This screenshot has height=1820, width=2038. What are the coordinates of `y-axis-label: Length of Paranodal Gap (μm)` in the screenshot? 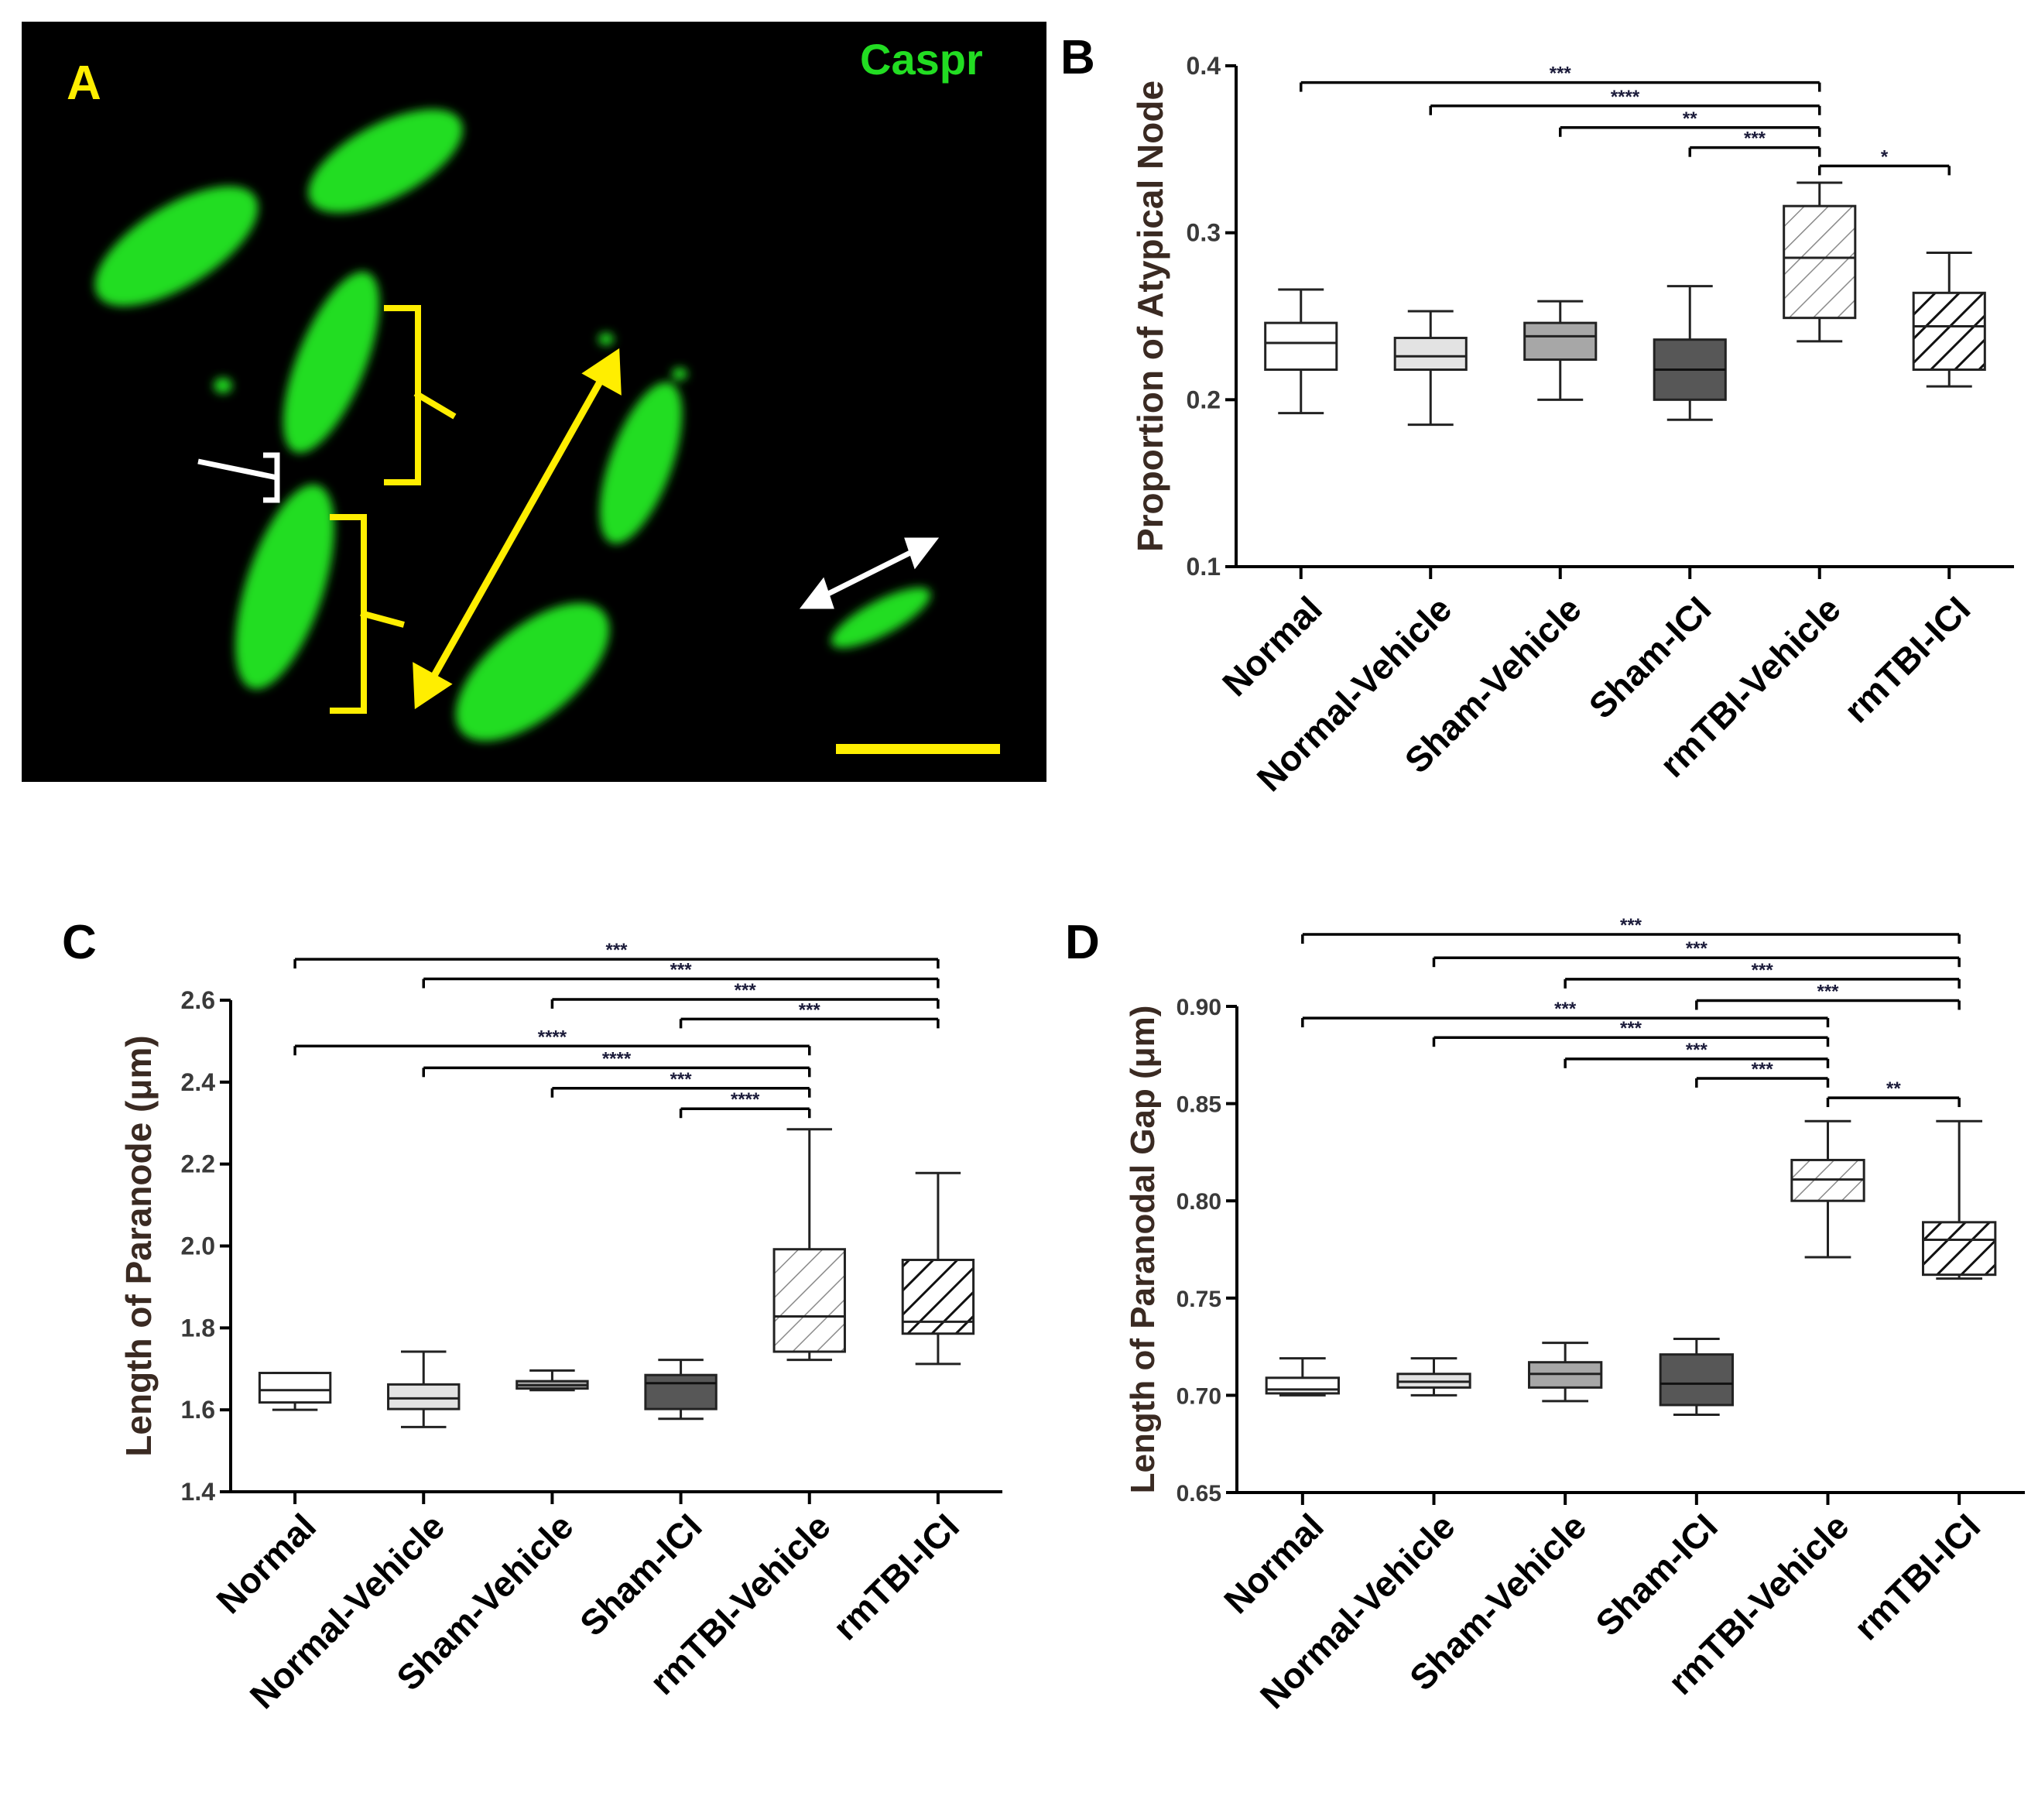 It's located at (1143, 1250).